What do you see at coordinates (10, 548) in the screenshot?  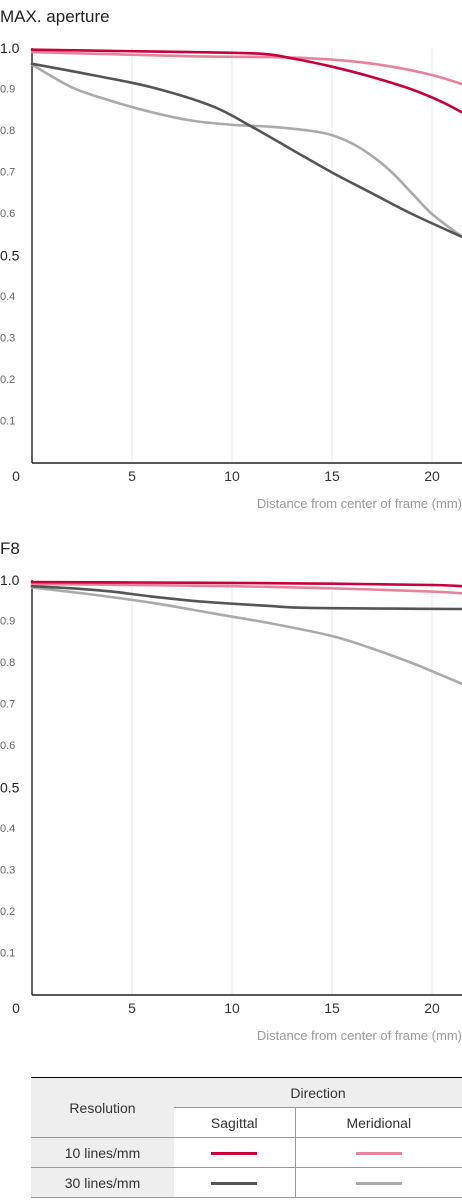 I see `f8-title: F8` at bounding box center [10, 548].